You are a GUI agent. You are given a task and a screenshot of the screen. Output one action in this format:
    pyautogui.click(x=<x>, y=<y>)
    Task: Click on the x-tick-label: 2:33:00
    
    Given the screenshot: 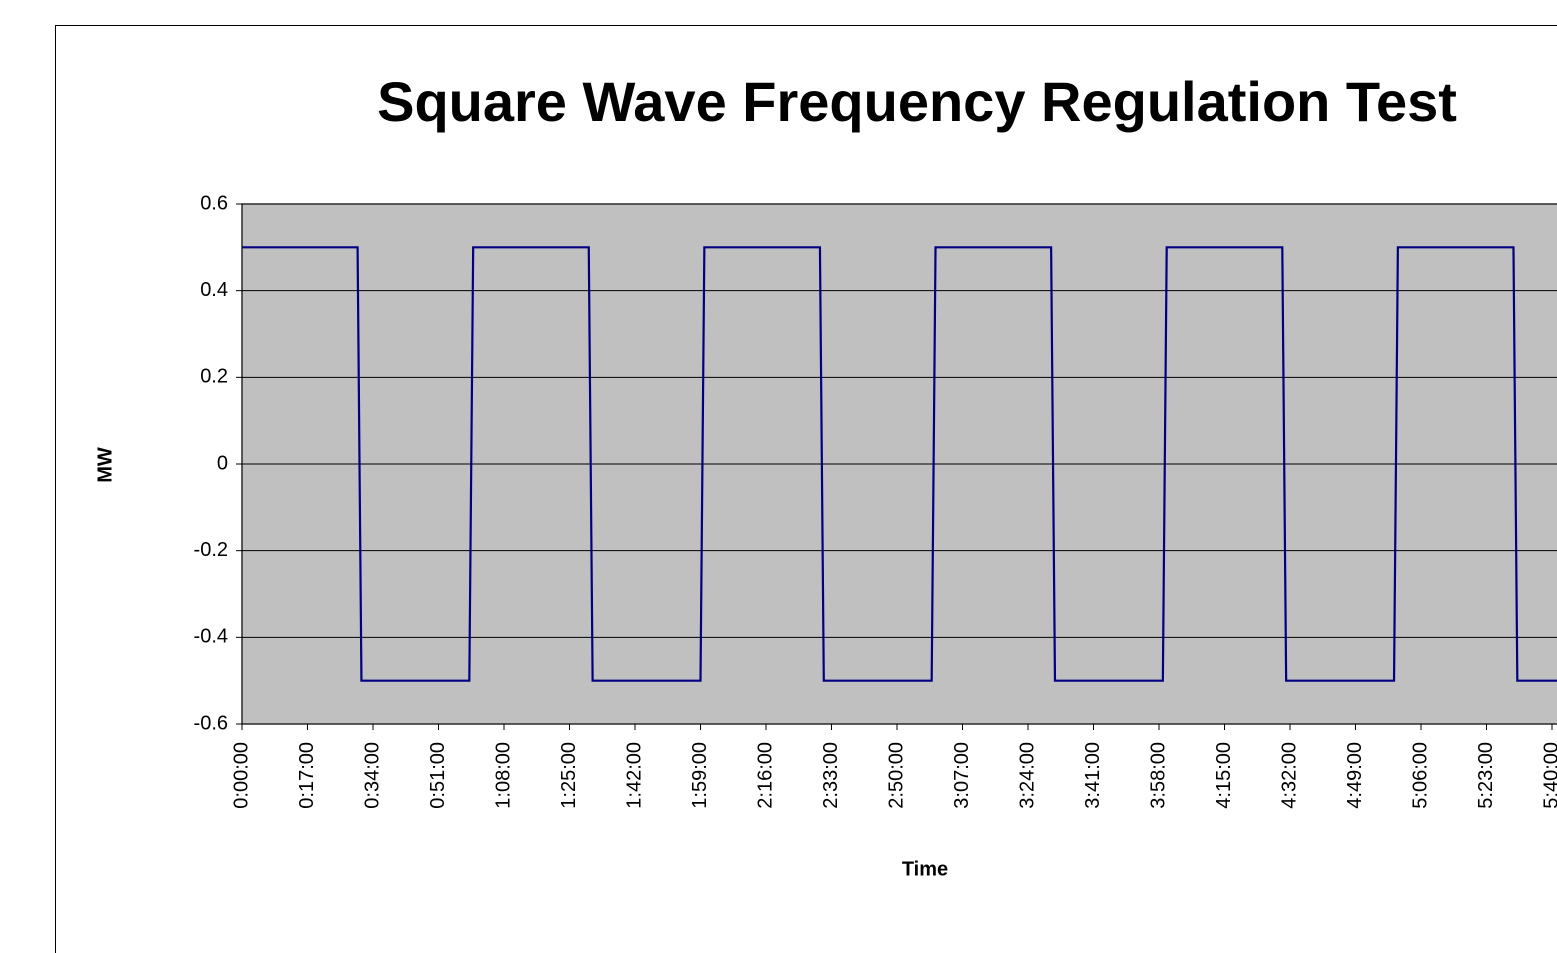 What is the action you would take?
    pyautogui.click(x=831, y=775)
    